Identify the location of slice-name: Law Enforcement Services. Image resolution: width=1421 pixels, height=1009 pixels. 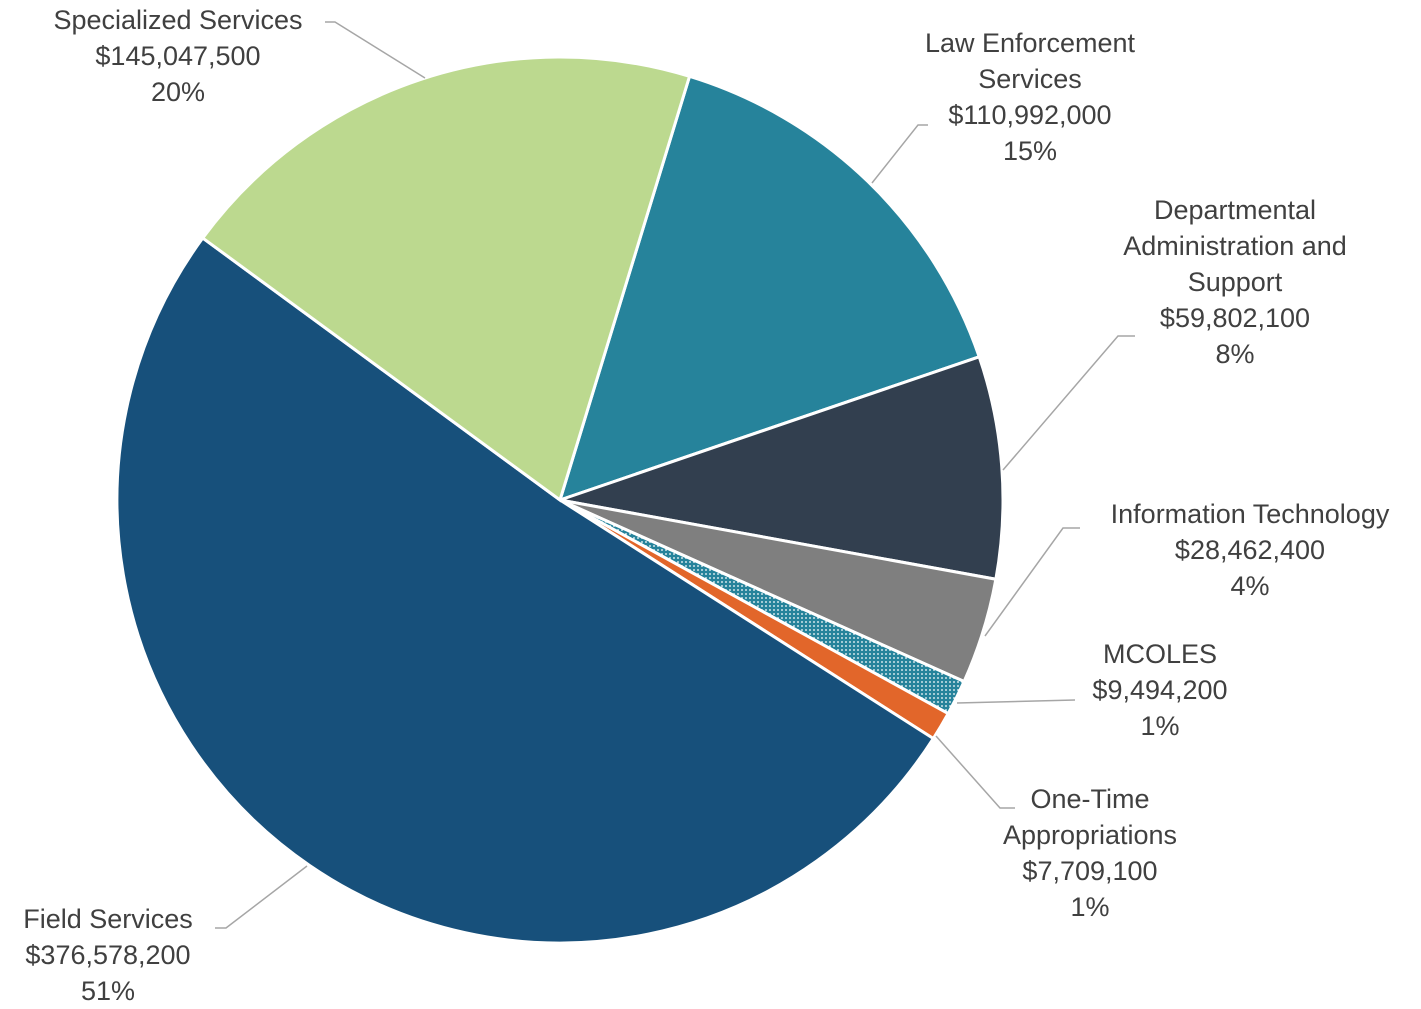
(1030, 61).